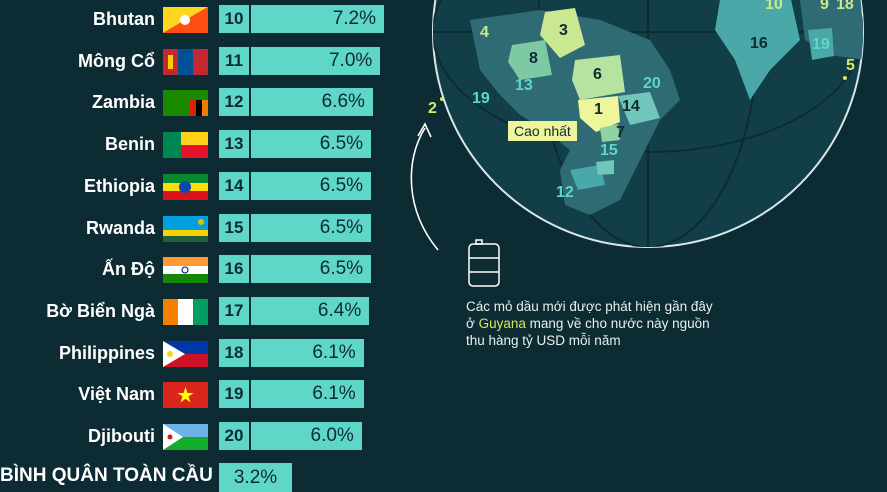 The height and width of the screenshot is (492, 887). What do you see at coordinates (255, 477) in the screenshot?
I see `global-average-bar: 3.2%` at bounding box center [255, 477].